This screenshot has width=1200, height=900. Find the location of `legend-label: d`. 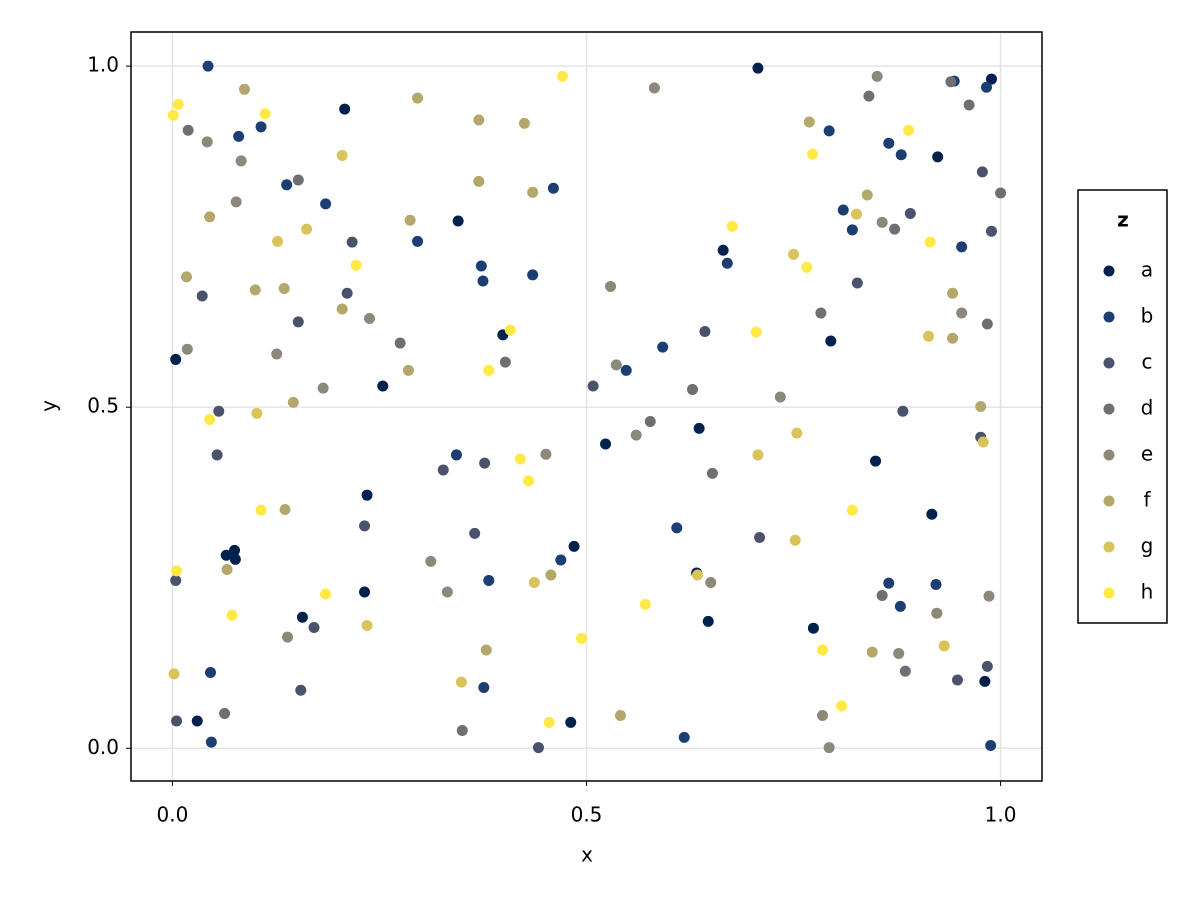

legend-label: d is located at coordinates (1147, 408).